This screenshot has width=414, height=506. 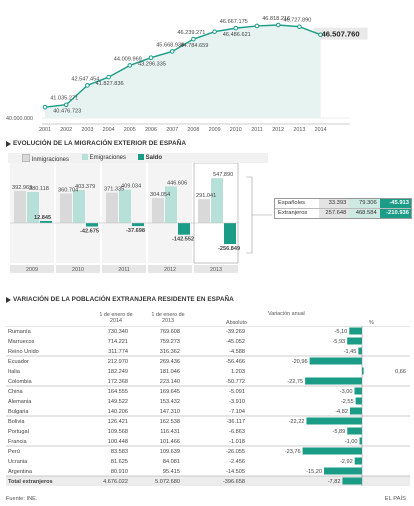 What do you see at coordinates (39, 189) in the screenshot?
I see `emigraciones-label: 380.118` at bounding box center [39, 189].